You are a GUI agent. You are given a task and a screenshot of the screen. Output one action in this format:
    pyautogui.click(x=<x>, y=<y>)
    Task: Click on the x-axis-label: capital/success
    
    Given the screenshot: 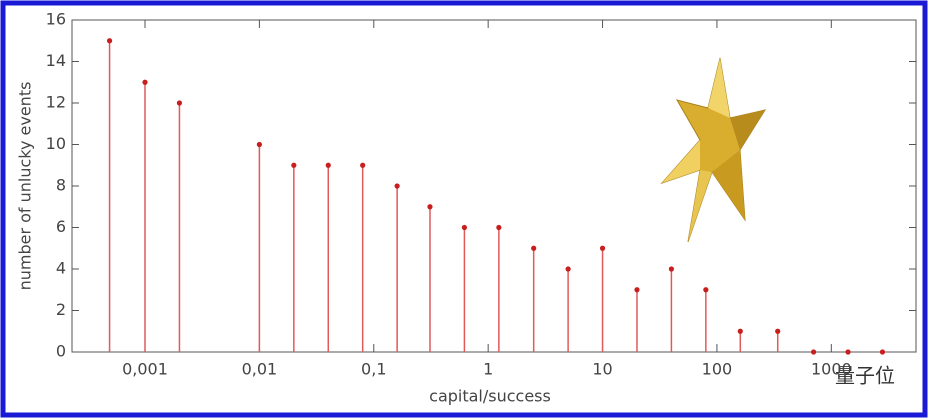 What is the action you would take?
    pyautogui.click(x=490, y=396)
    